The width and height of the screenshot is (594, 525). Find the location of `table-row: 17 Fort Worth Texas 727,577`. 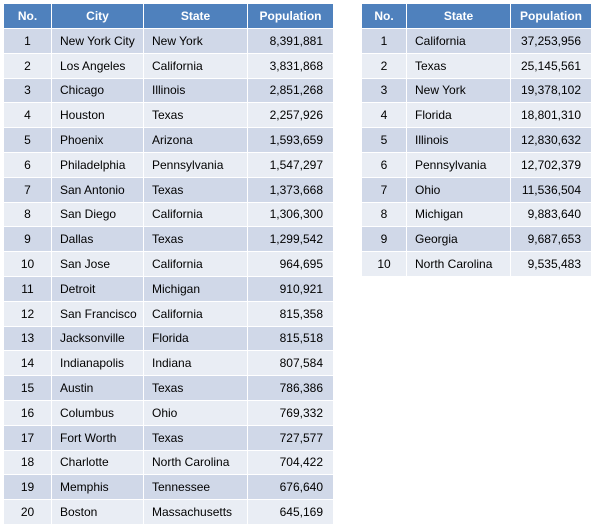

table-row: 17 Fort Worth Texas 727,577 is located at coordinates (168, 437).